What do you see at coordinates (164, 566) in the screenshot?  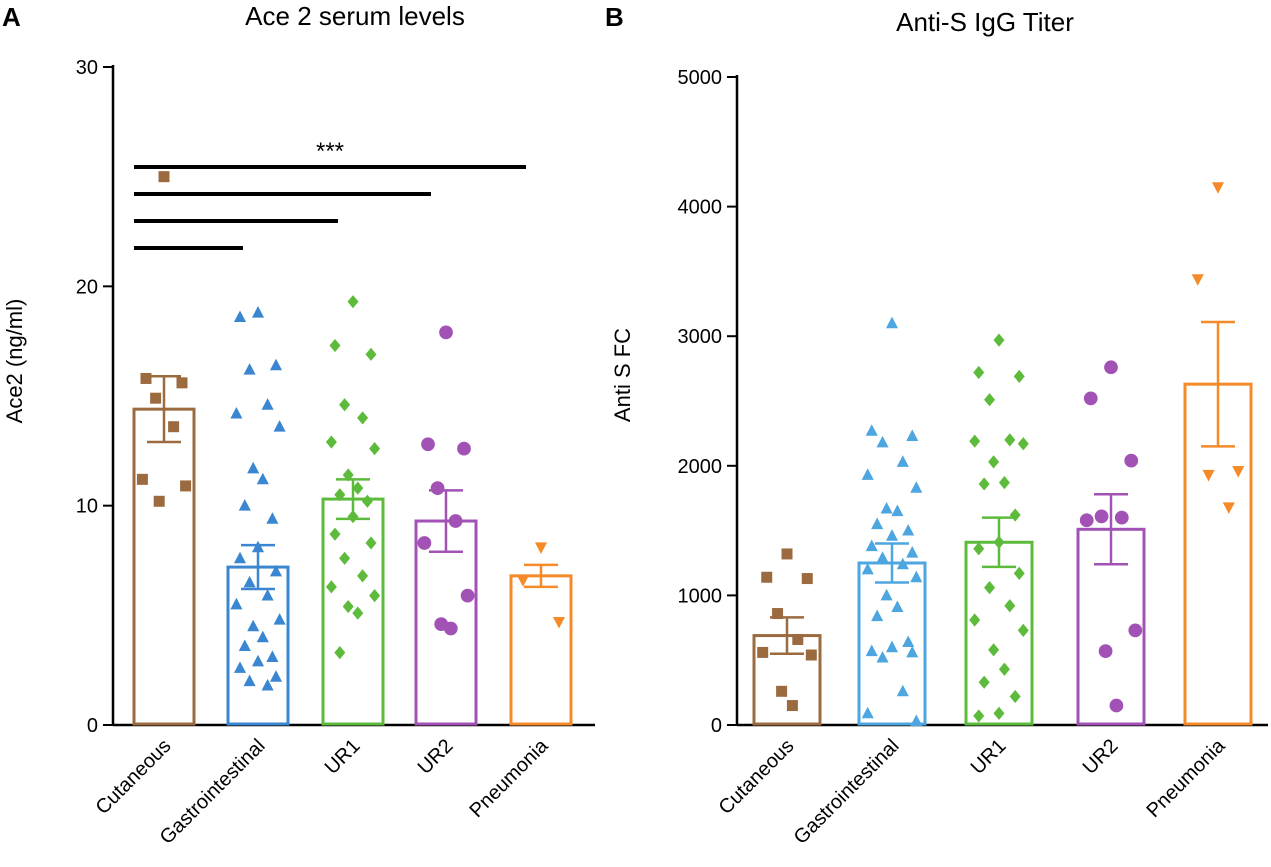 I see `bar-cutaneous` at bounding box center [164, 566].